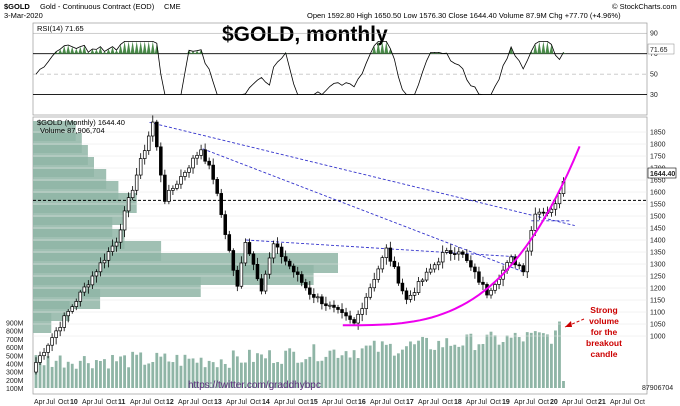 Image resolution: width=680 pixels, height=406 pixels. Describe the element at coordinates (172, 6) in the screenshot. I see `header-exchange: CME` at that location.